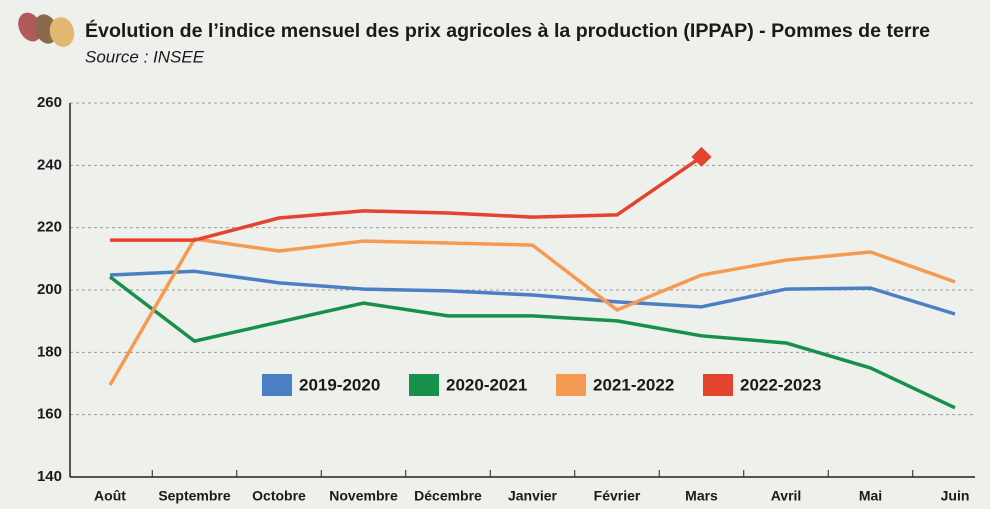  What do you see at coordinates (49, 476) in the screenshot?
I see `y-tick-label: 140` at bounding box center [49, 476].